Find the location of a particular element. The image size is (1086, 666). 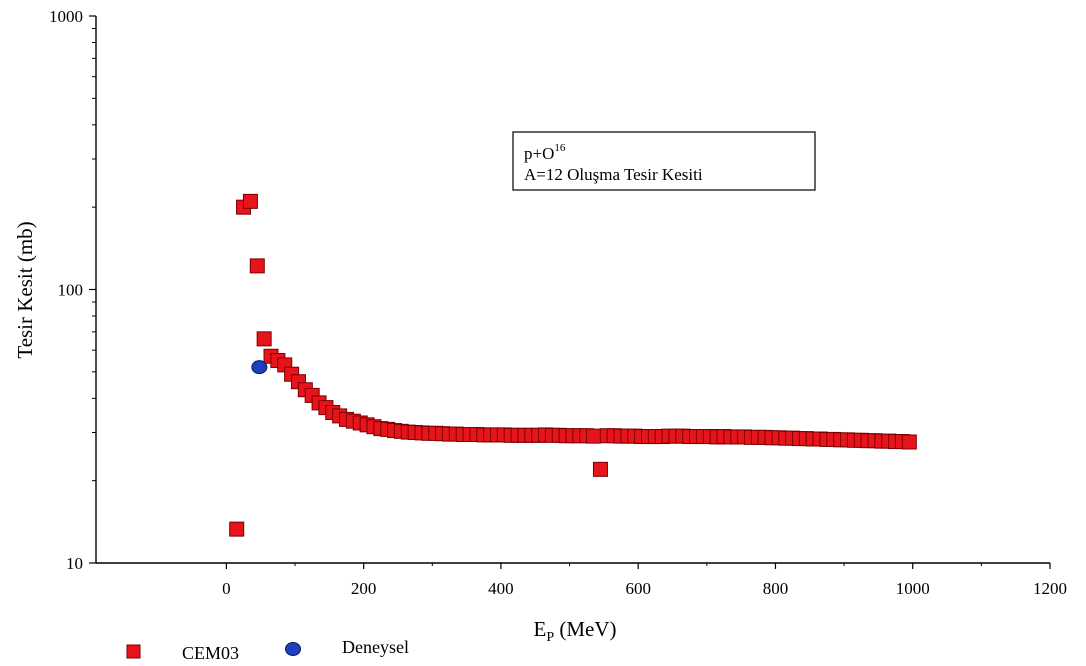

annotation-line-2: A=12 Oluşma Tesir Kesiti is located at coordinates (613, 174).